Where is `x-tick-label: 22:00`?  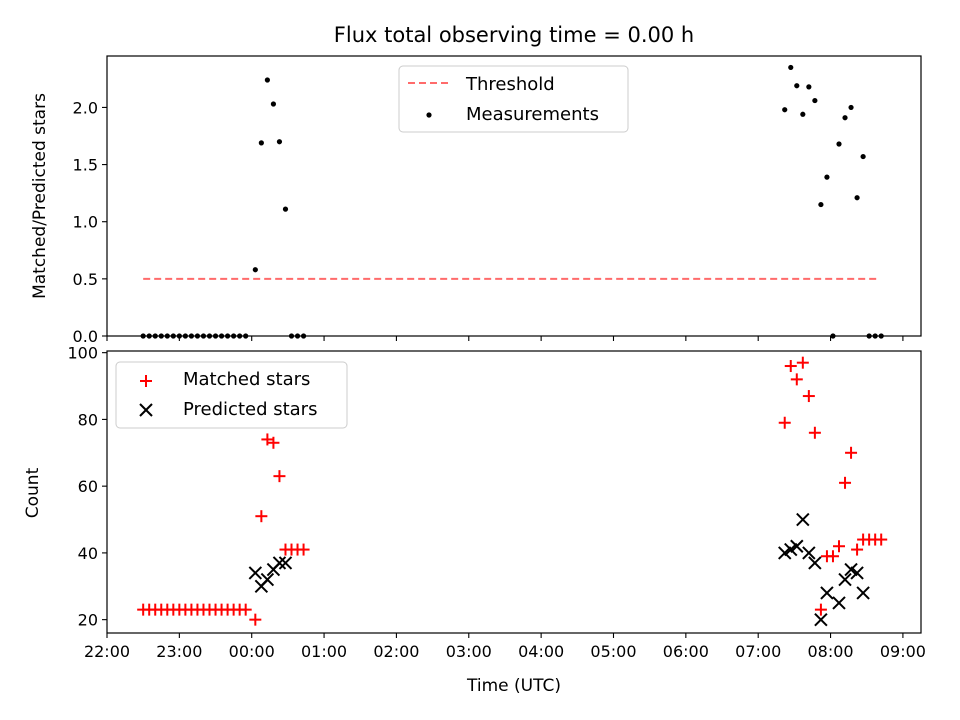
x-tick-label: 22:00 is located at coordinates (107, 651).